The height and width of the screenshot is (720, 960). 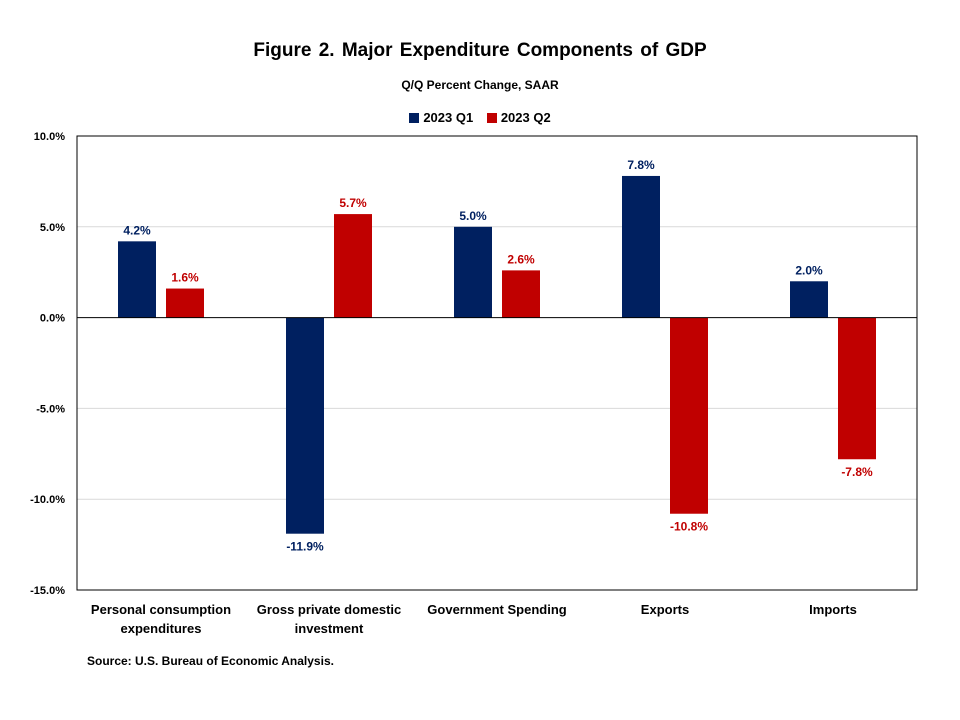 I want to click on legend-item-q1: 2023 Q1, so click(x=441, y=117).